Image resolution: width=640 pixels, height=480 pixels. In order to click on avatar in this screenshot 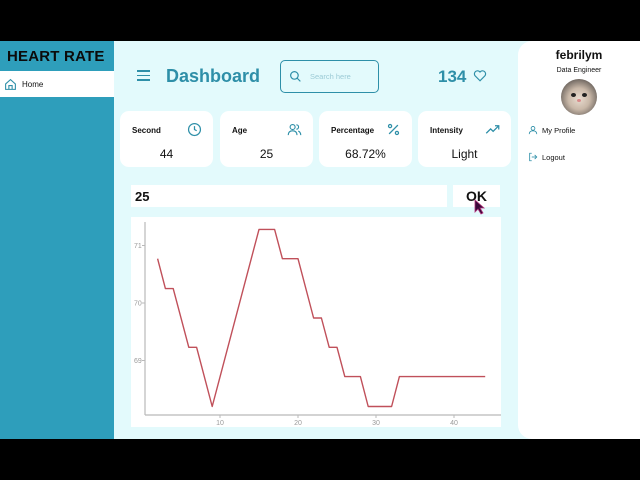, I will do `click(579, 97)`.